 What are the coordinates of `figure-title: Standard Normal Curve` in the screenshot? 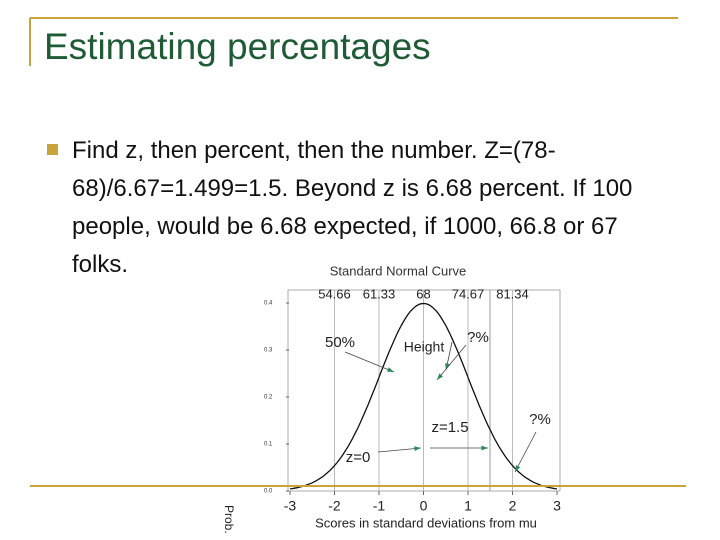 It's located at (398, 270).